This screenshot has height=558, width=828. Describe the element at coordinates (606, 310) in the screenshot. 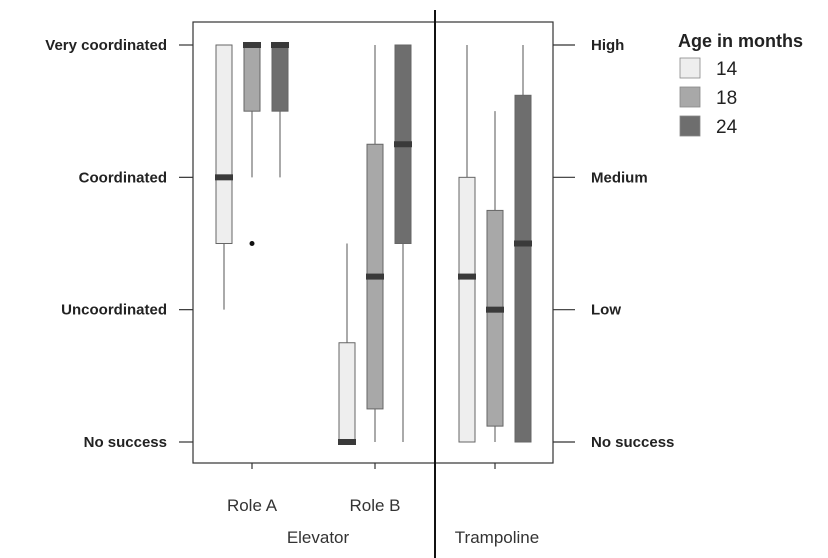

I see `y-tick-label-right: Low` at that location.